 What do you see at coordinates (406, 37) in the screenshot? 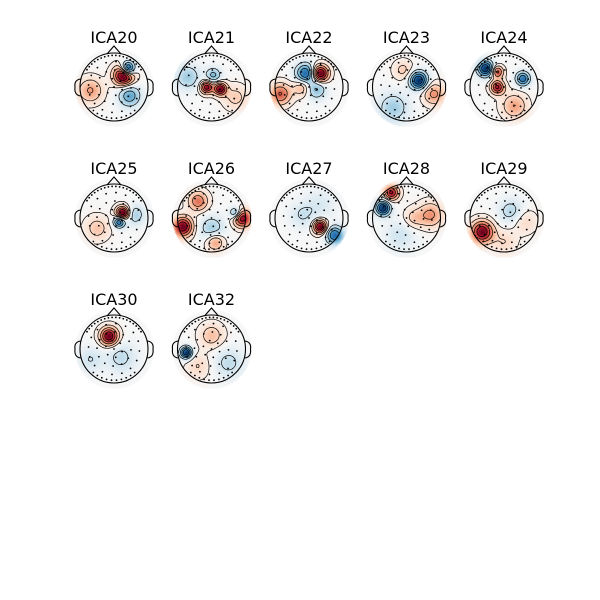
I see `topomap-title-ica23: ICA23` at bounding box center [406, 37].